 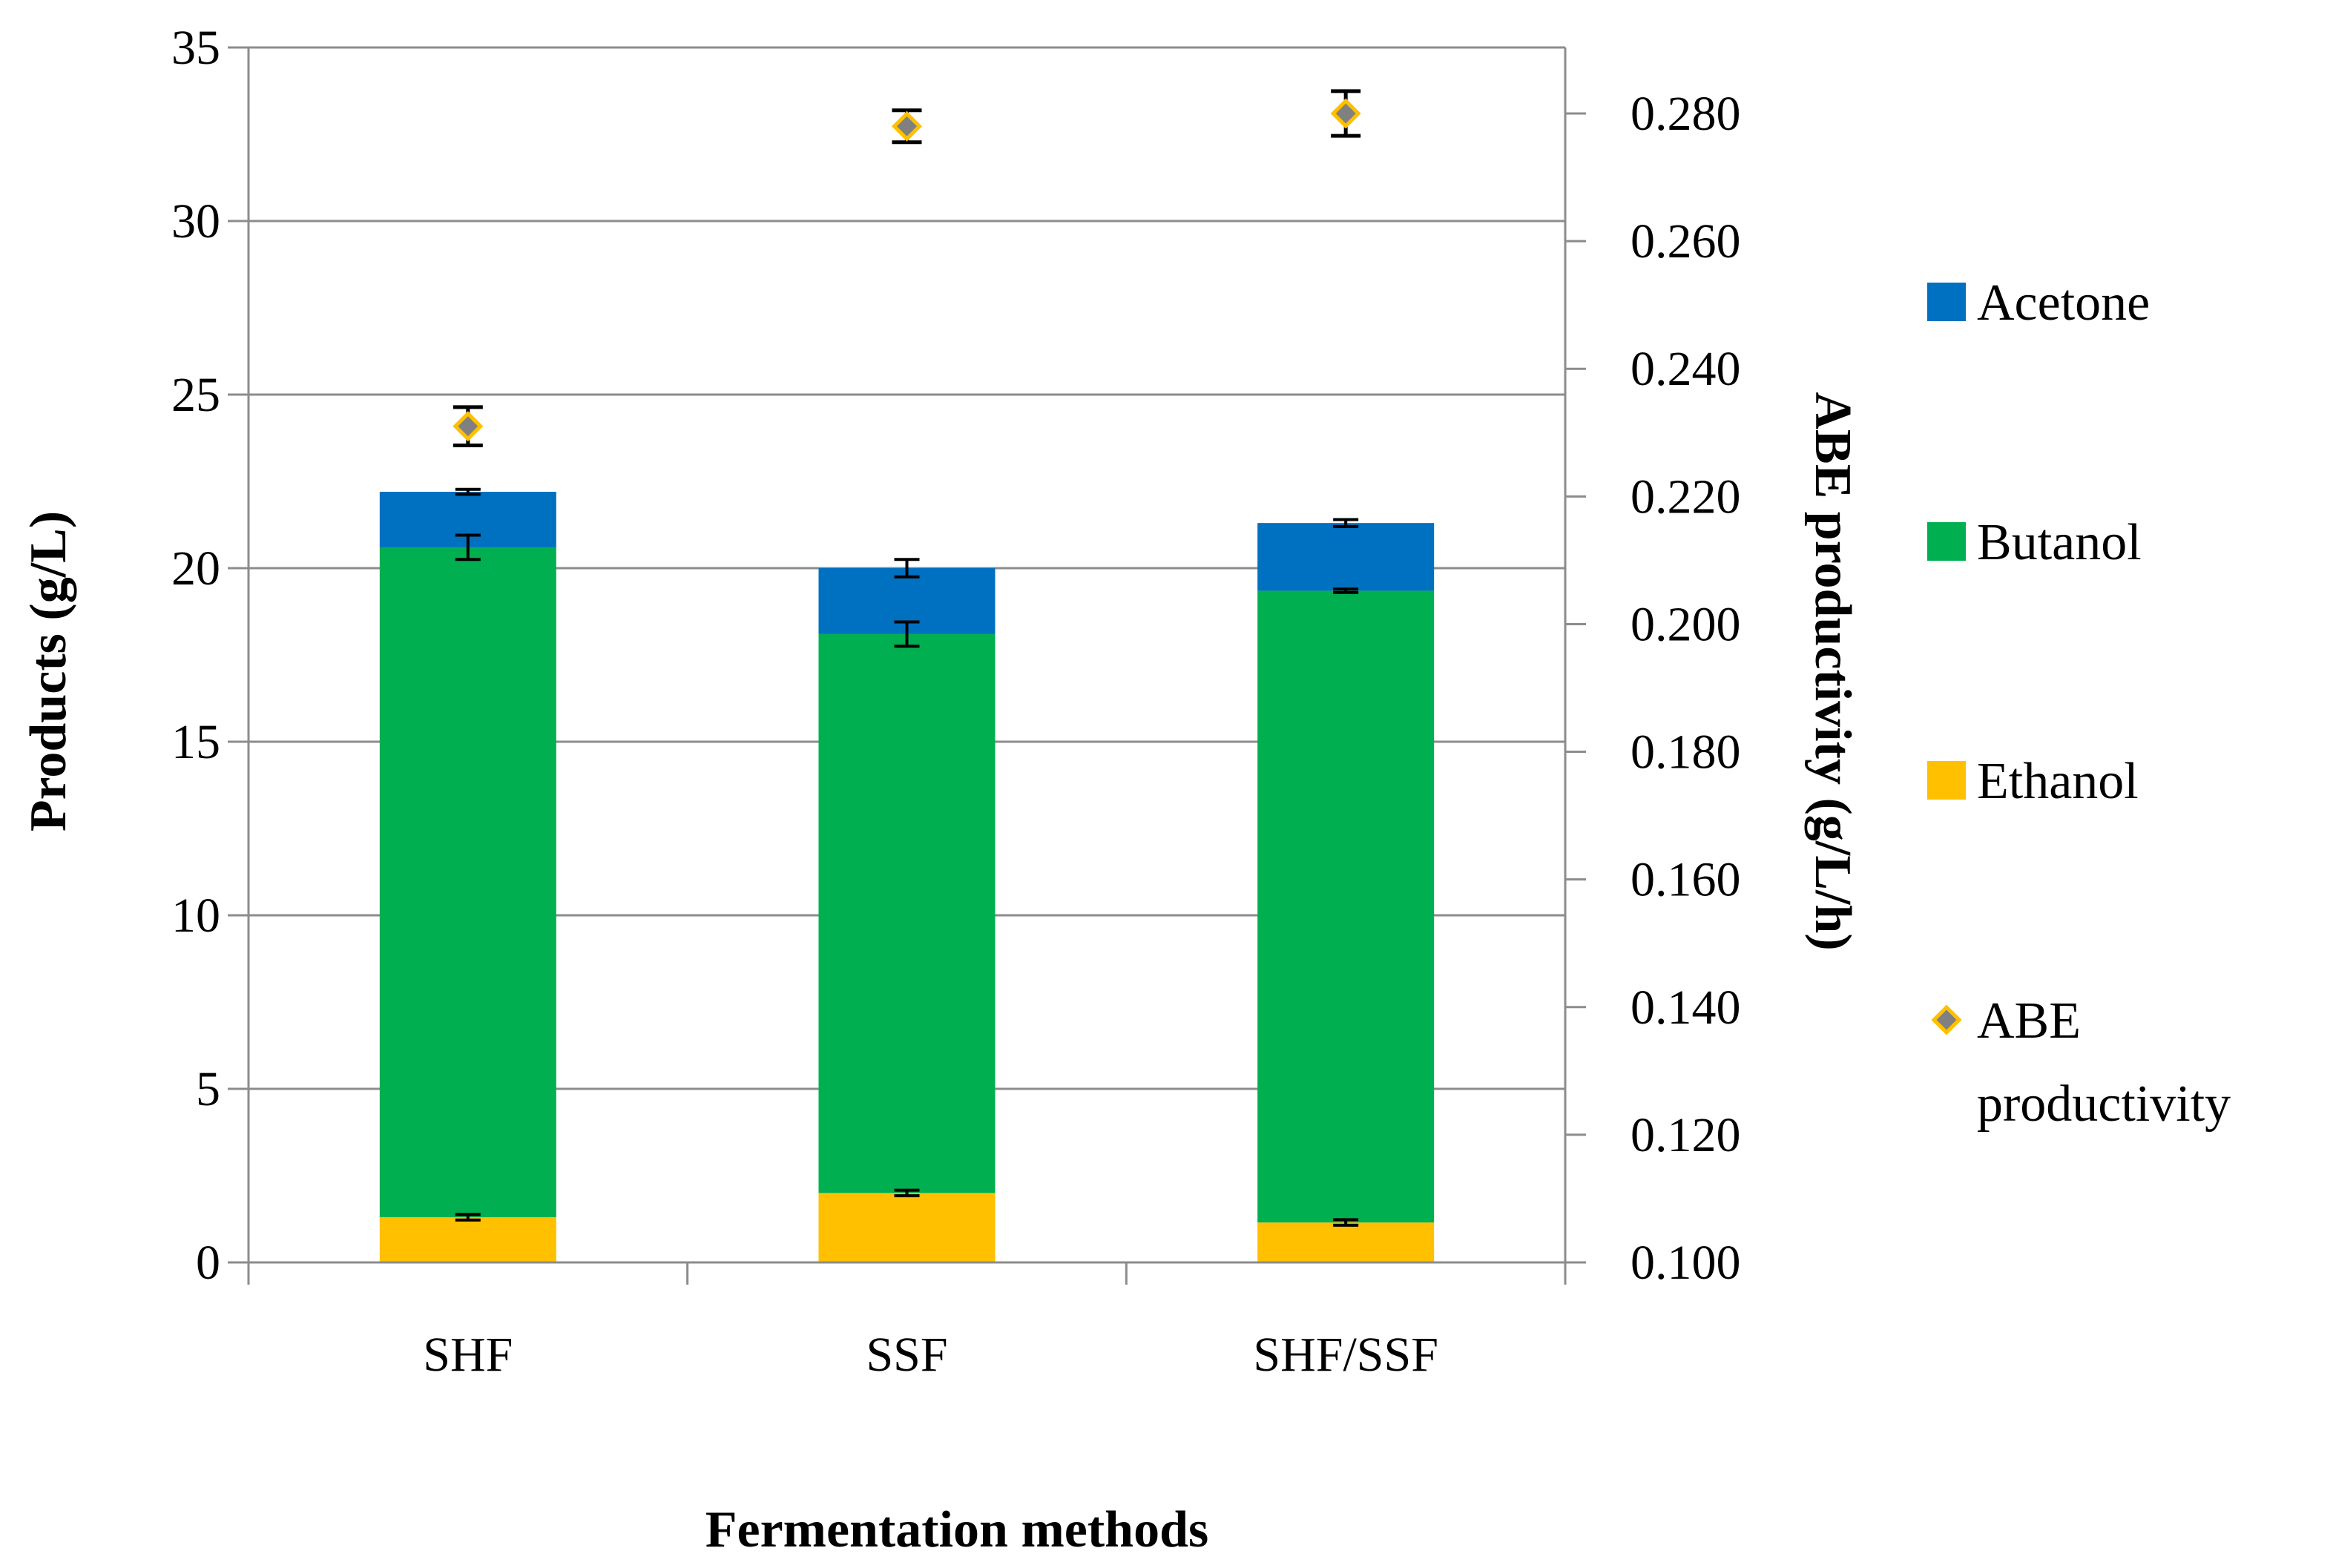 I want to click on y2-tick-label: 0.280, so click(x=1686, y=114).